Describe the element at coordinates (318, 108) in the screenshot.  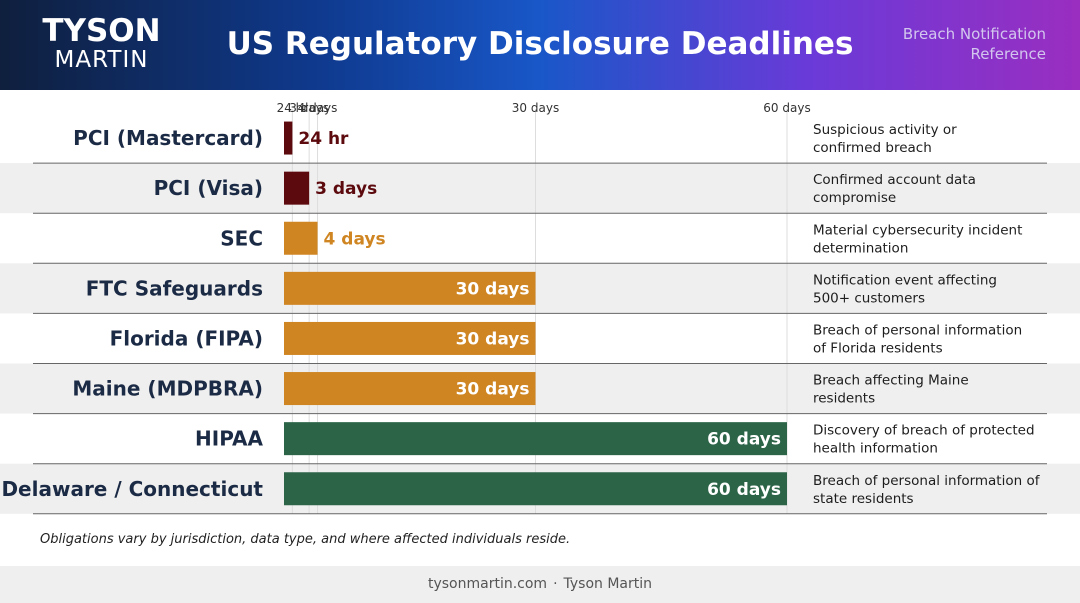
I see `axis-tick-label: 4 days` at that location.